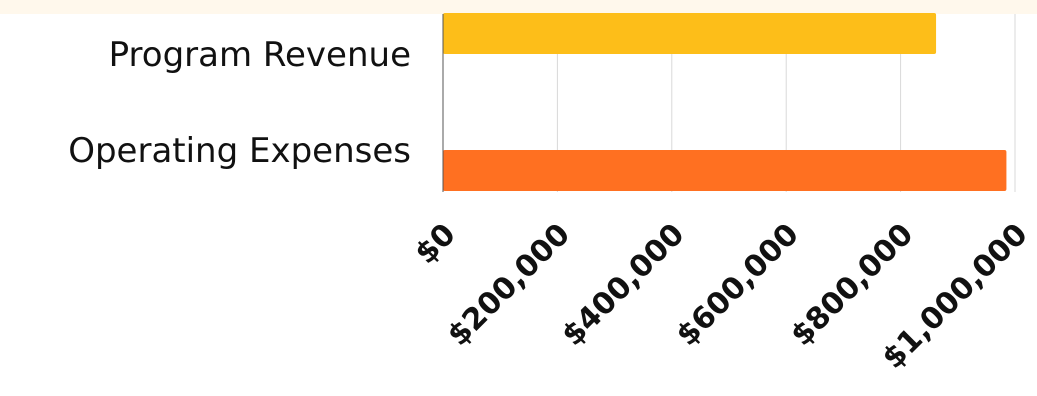  Describe the element at coordinates (239, 103) in the screenshot. I see `category-labels: Program Revenue Operating Expenses` at that location.